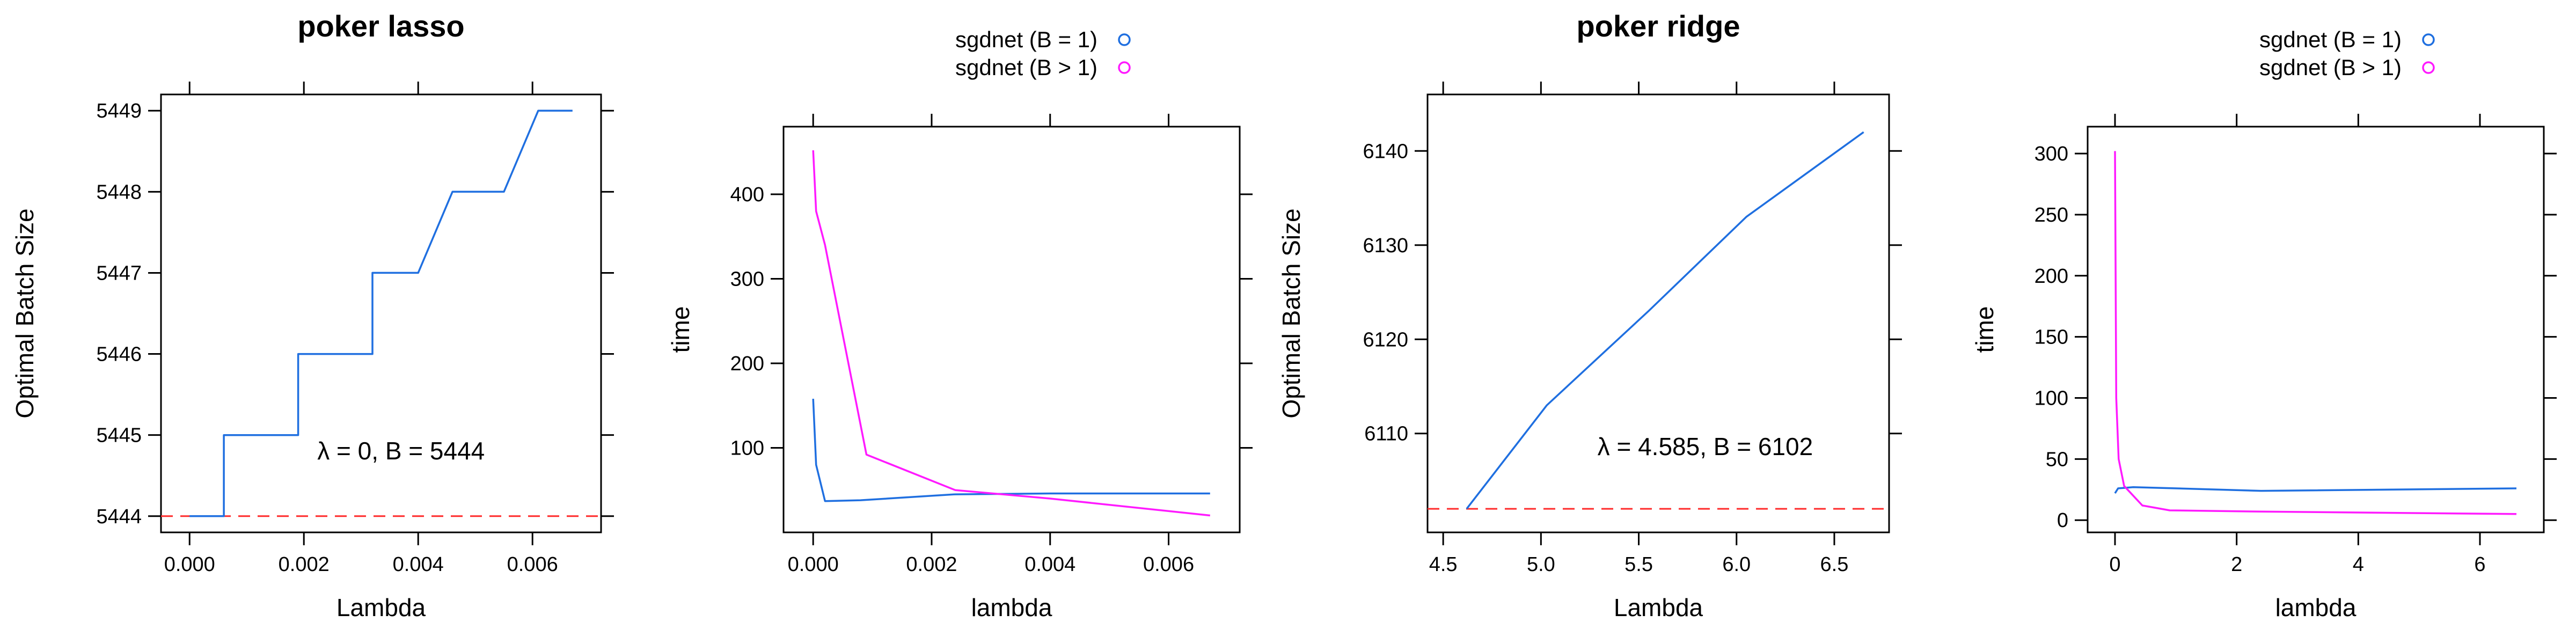 This screenshot has width=2576, height=644. Describe the element at coordinates (2051, 215) in the screenshot. I see `y-tick-label: 250` at that location.